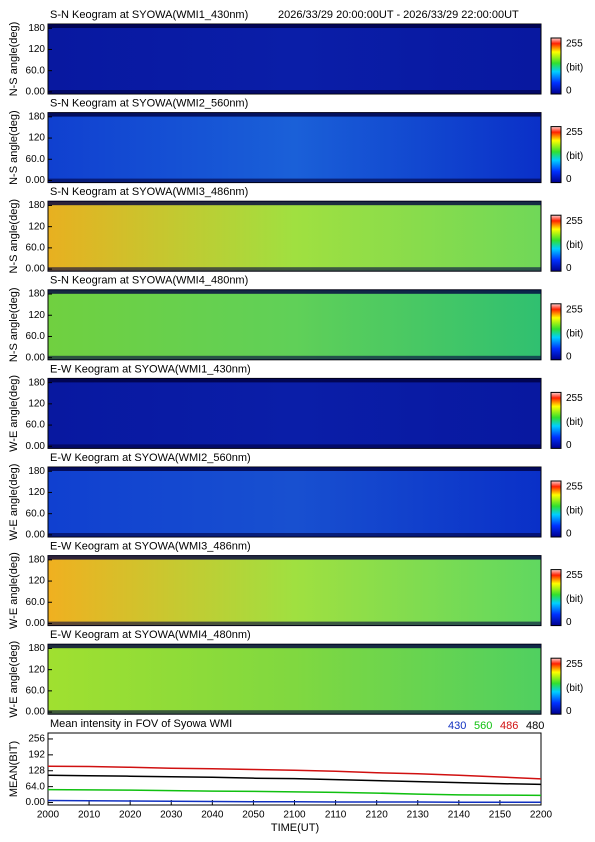  What do you see at coordinates (36, 754) in the screenshot?
I see `y-tick-label: 192` at bounding box center [36, 754].